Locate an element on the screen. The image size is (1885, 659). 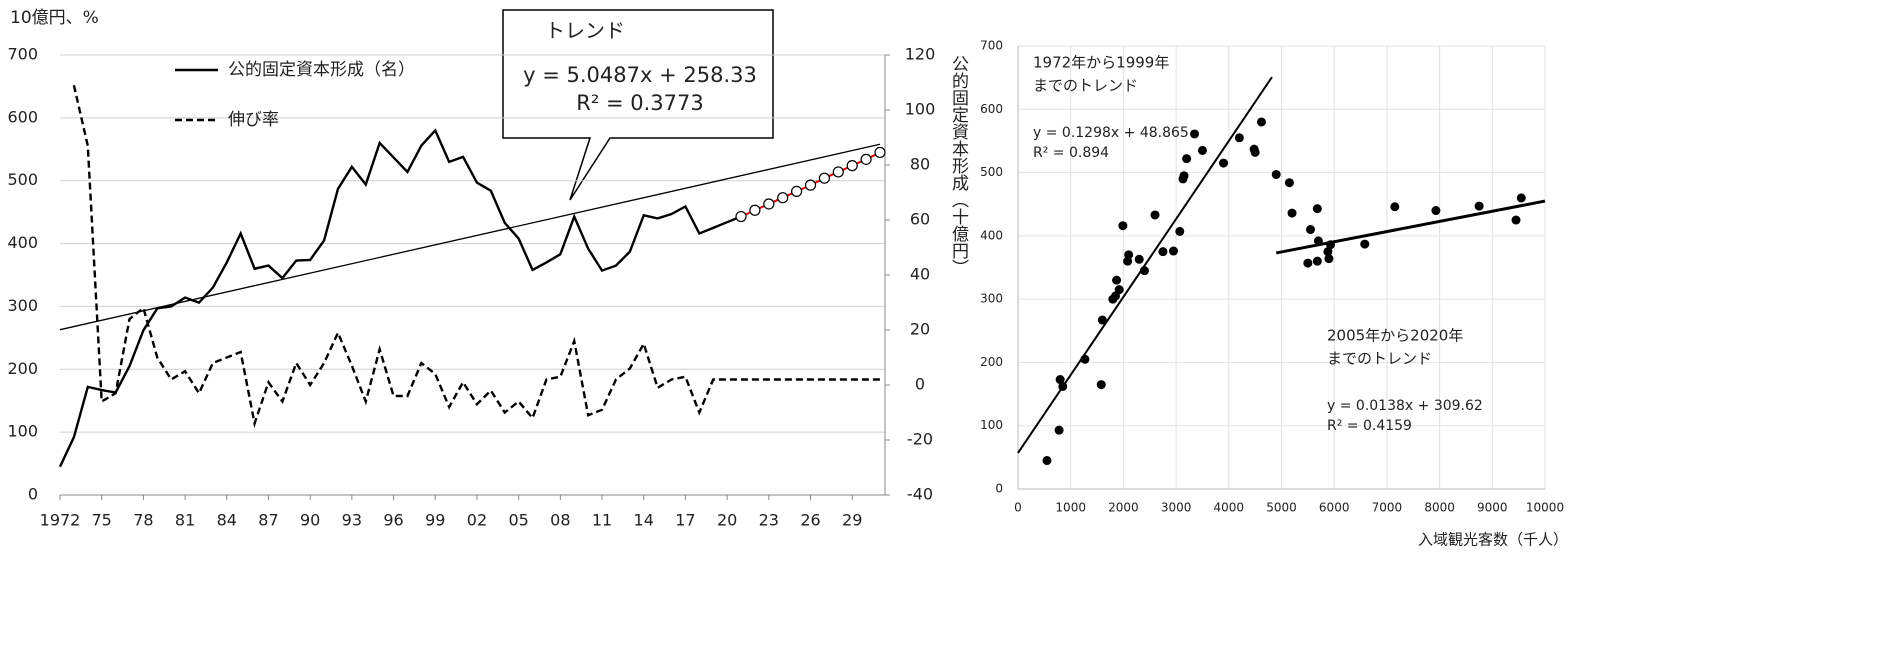
y2-tick-label: 100 is located at coordinates (920, 109).